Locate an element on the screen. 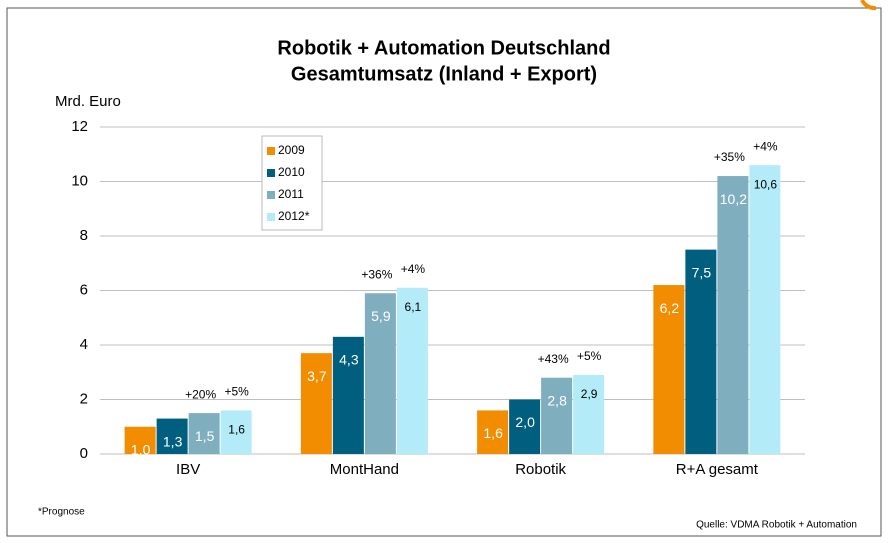 This screenshot has height=543, width=890. y-axis-label: Mrd. Euro is located at coordinates (88, 101).